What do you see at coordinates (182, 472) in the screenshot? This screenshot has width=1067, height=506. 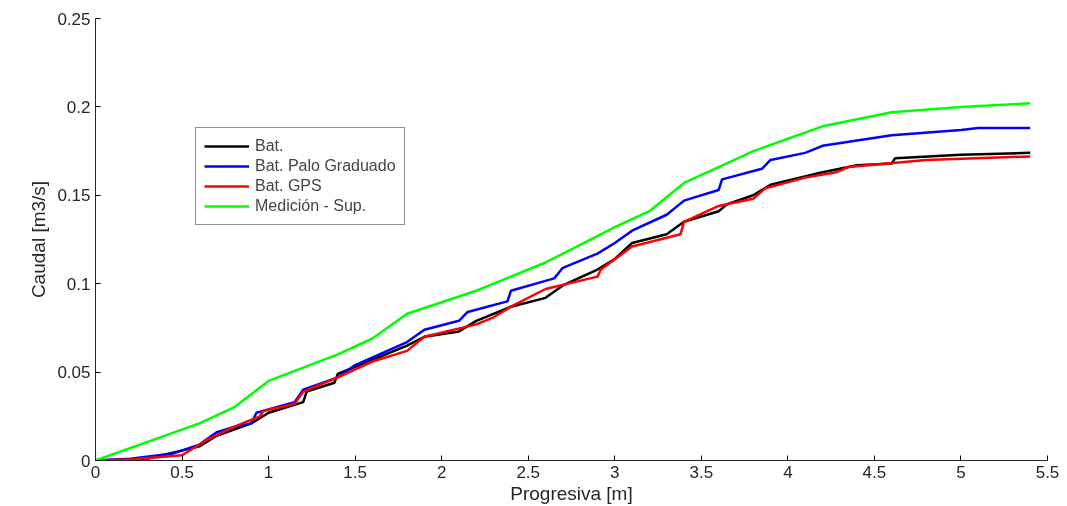 I see `x-tick-label: 0.5` at bounding box center [182, 472].